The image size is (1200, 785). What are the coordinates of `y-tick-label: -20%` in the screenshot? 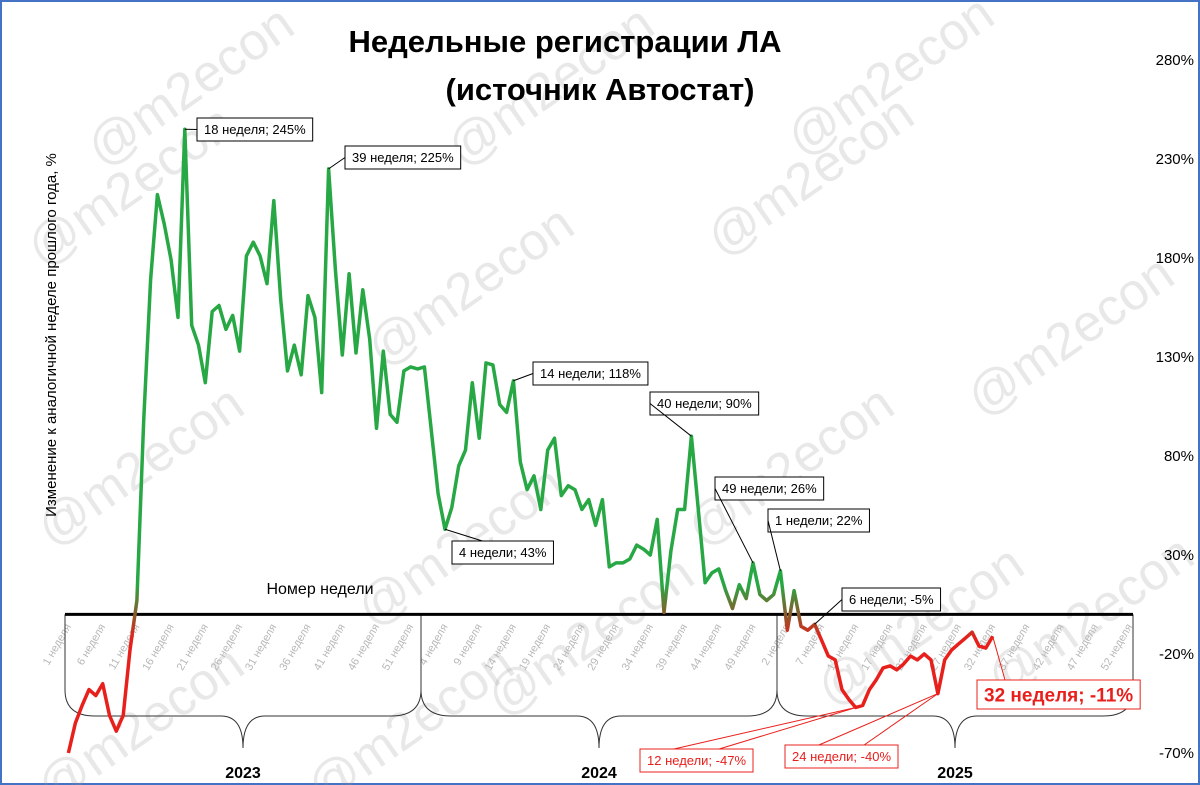 It's located at (1176, 654).